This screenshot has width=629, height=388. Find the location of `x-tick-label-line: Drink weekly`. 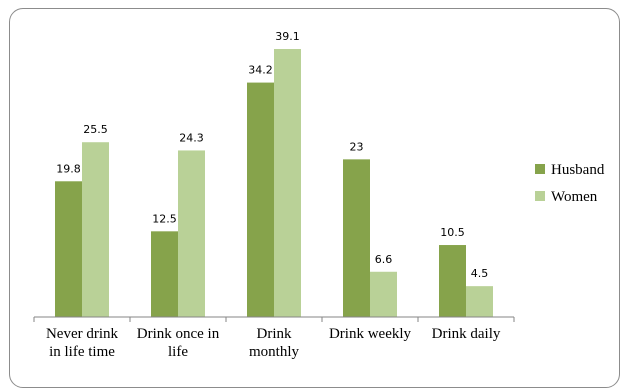

x-tick-label-line: Drink weekly is located at coordinates (370, 334).